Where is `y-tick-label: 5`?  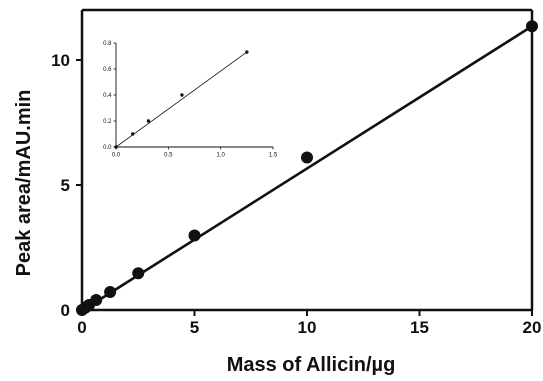 y-tick-label: 5 is located at coordinates (65, 185).